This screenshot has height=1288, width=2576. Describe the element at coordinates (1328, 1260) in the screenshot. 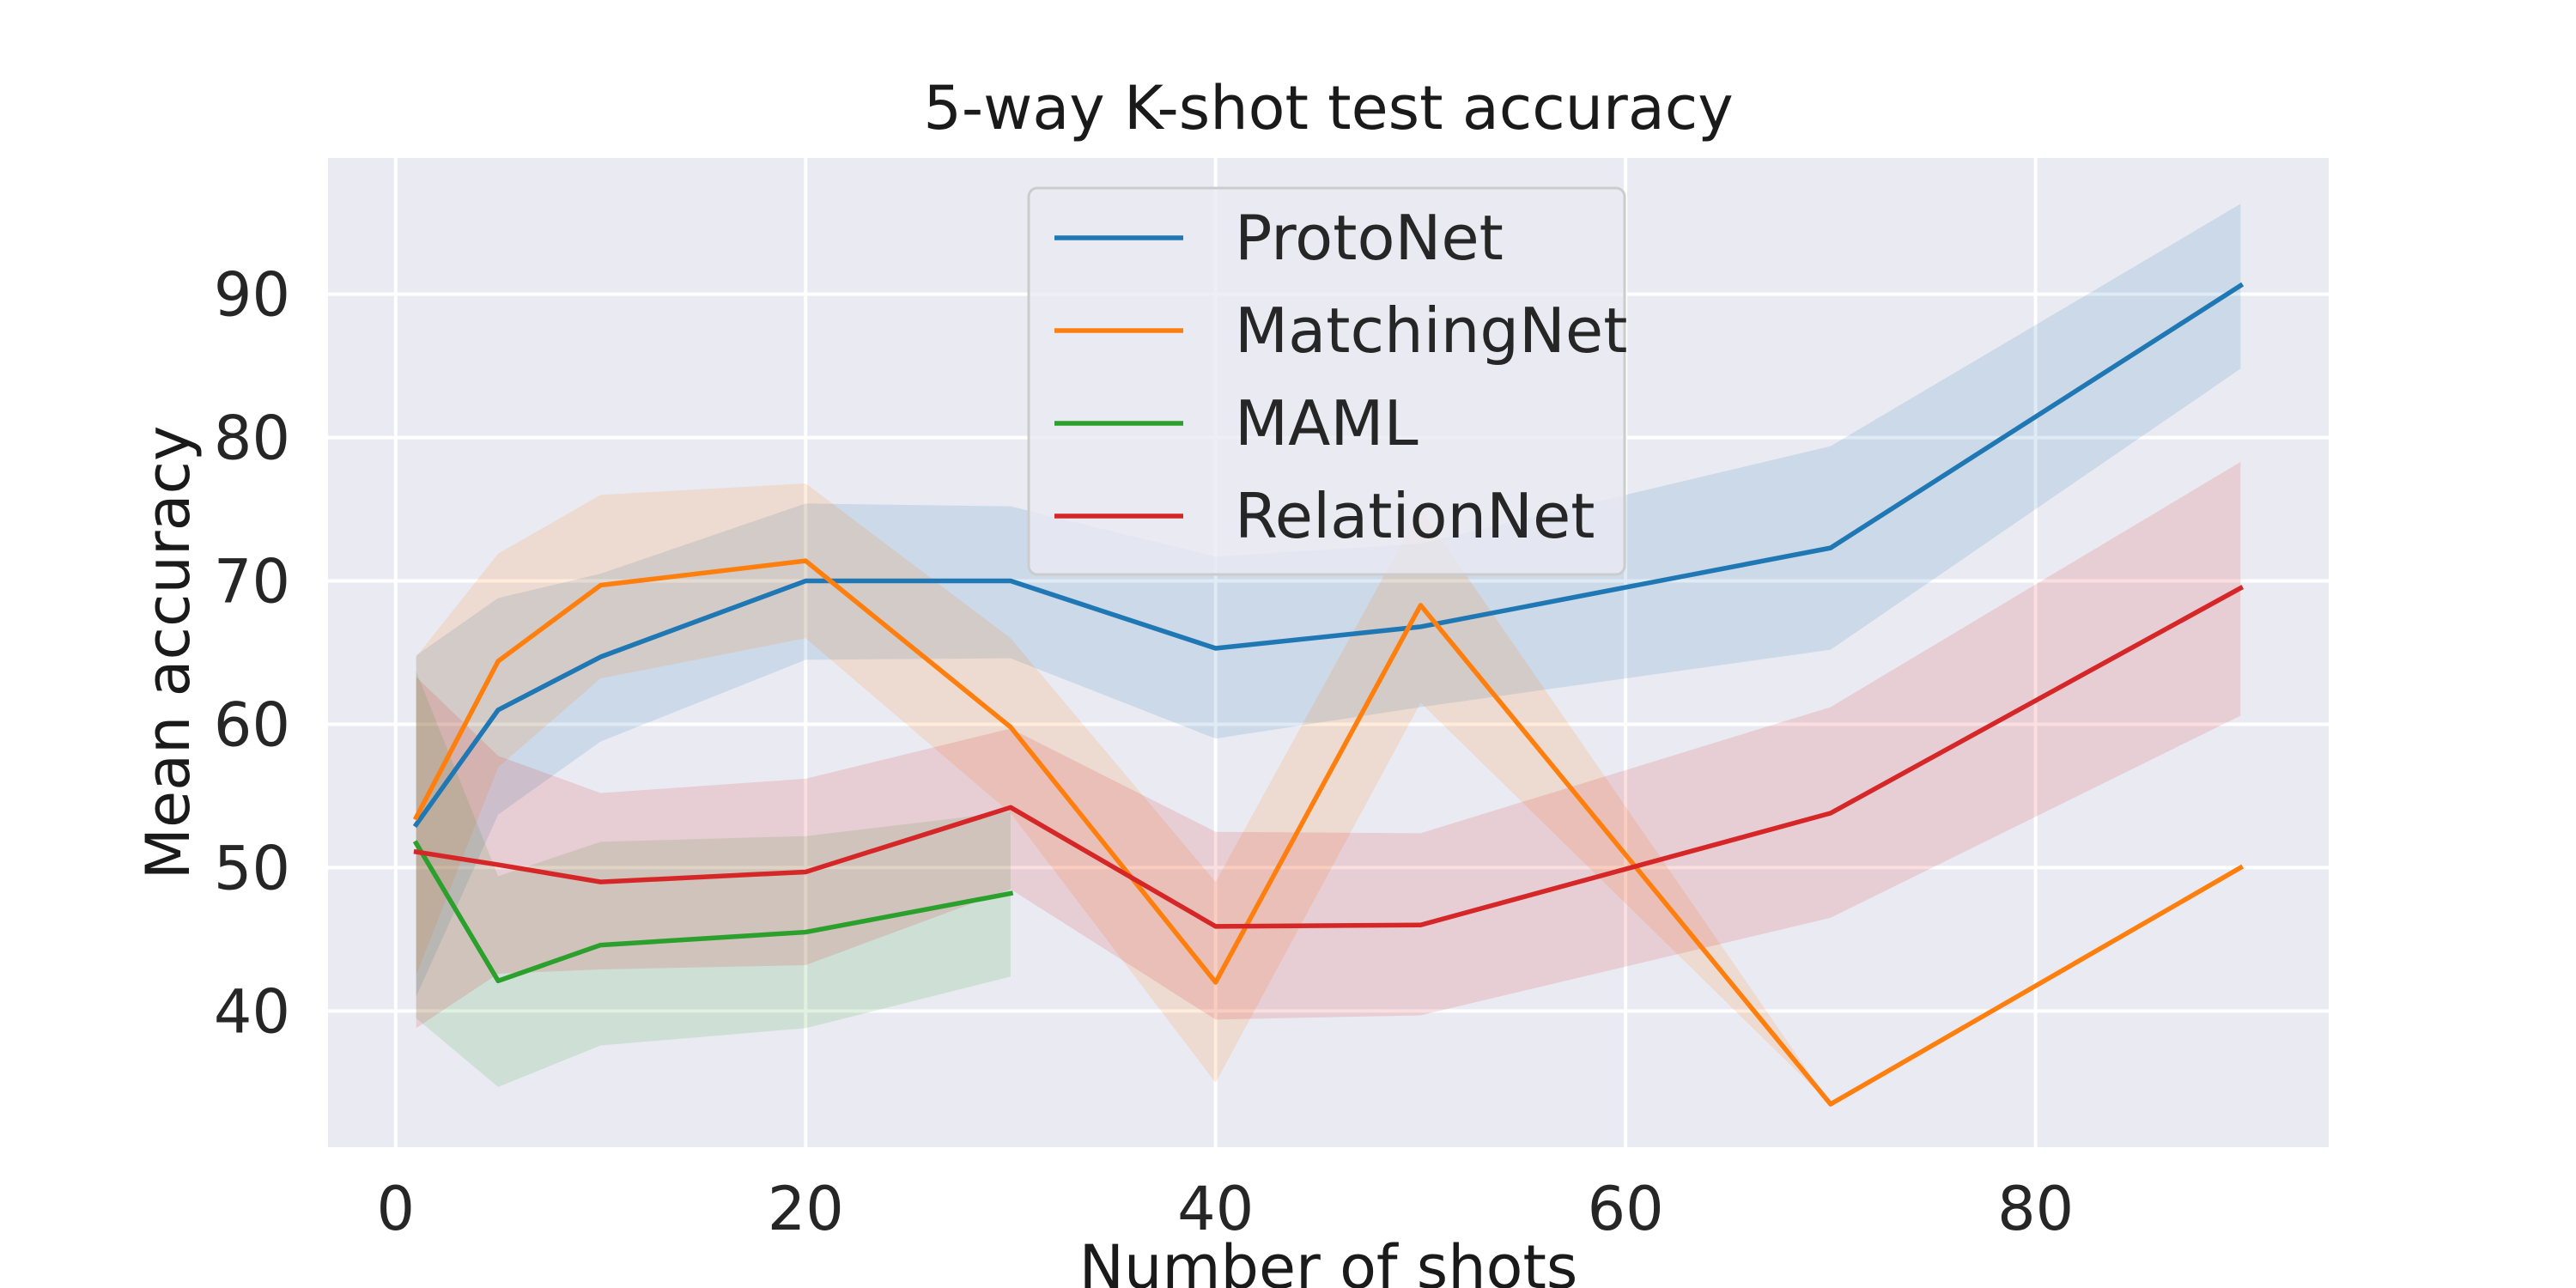

I see `x-axis-label: Number of shots` at that location.